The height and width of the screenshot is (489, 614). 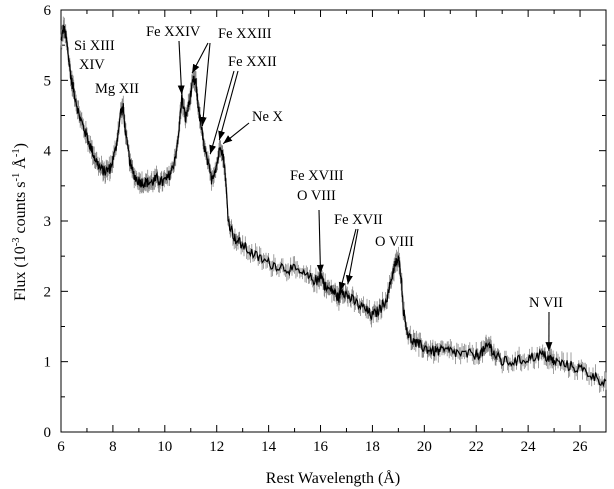 What do you see at coordinates (581, 447) in the screenshot?
I see `x-tick-label: 26` at bounding box center [581, 447].